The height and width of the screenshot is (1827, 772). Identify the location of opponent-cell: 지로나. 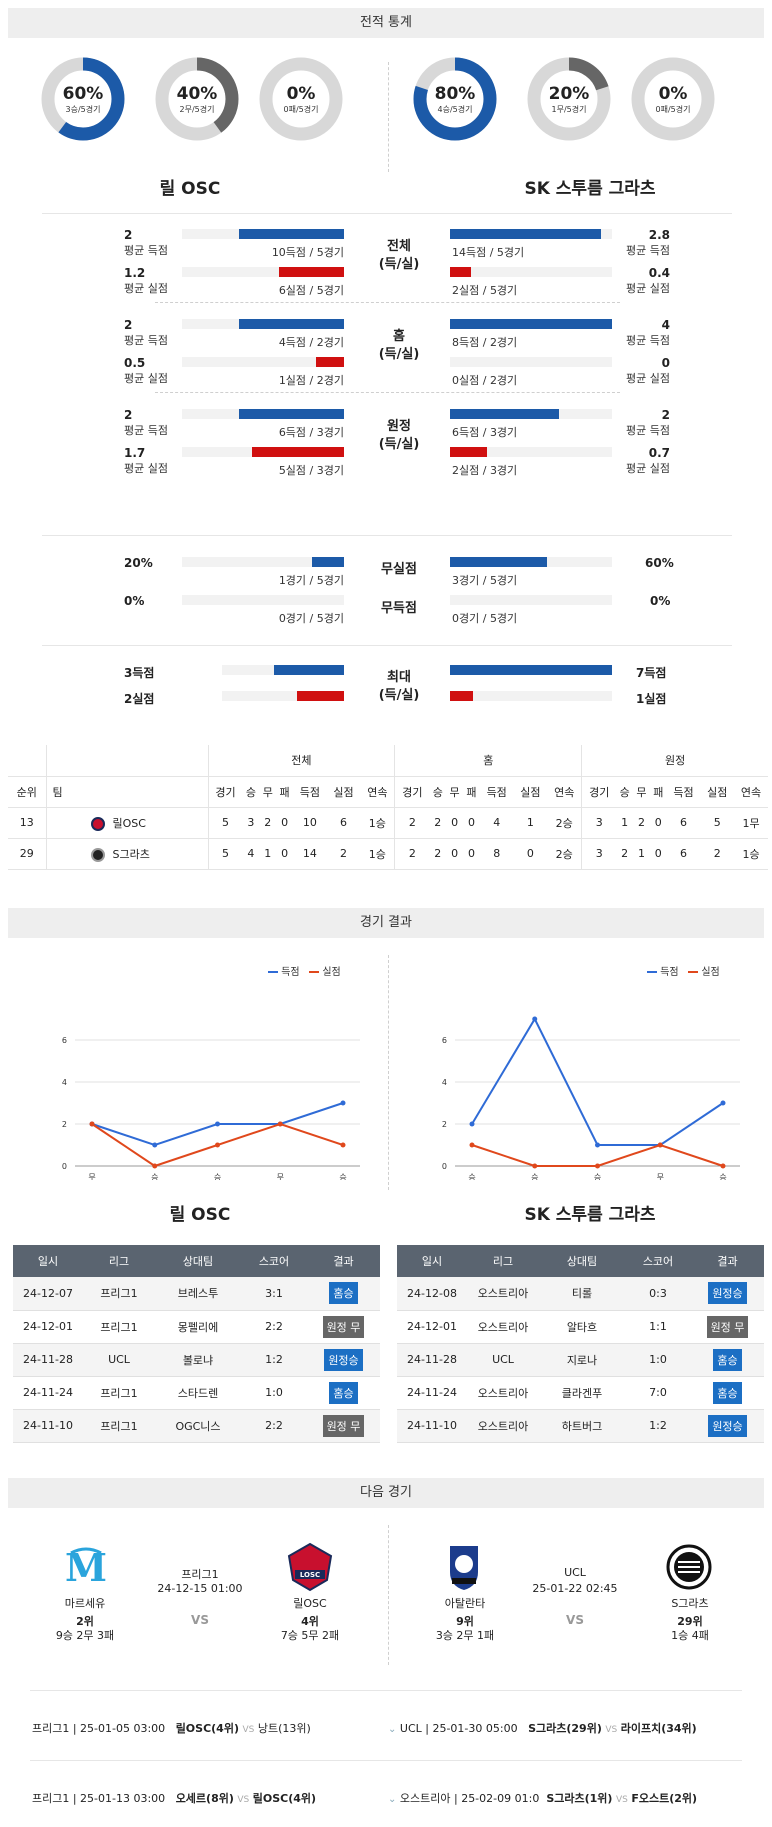
(582, 1360).